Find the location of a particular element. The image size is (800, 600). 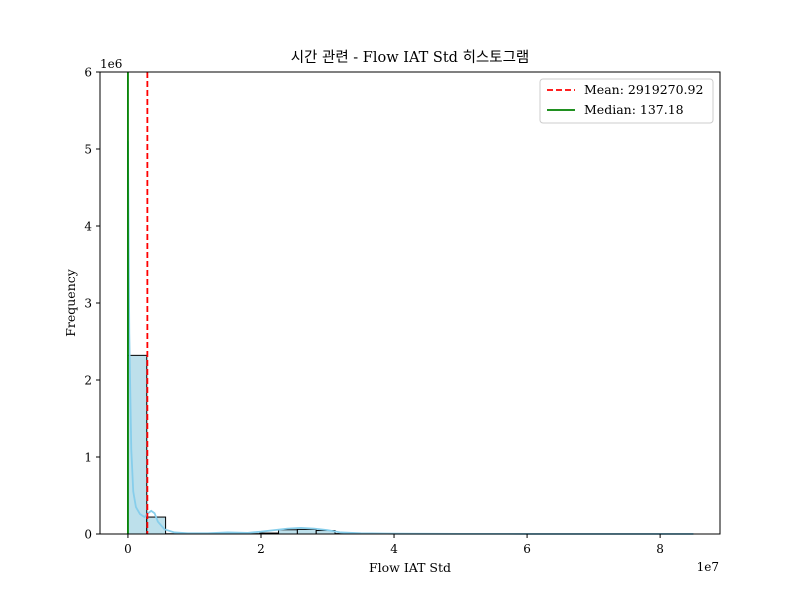

y-tick-label: 6 is located at coordinates (88, 73).